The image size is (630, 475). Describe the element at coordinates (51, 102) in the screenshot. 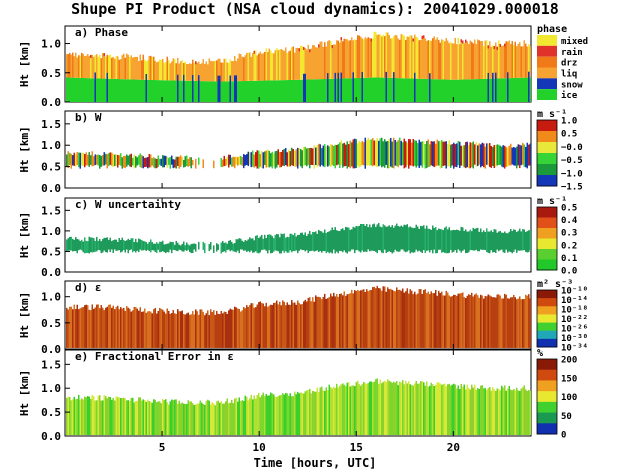

I see `y-tick-label: 0.0` at that location.